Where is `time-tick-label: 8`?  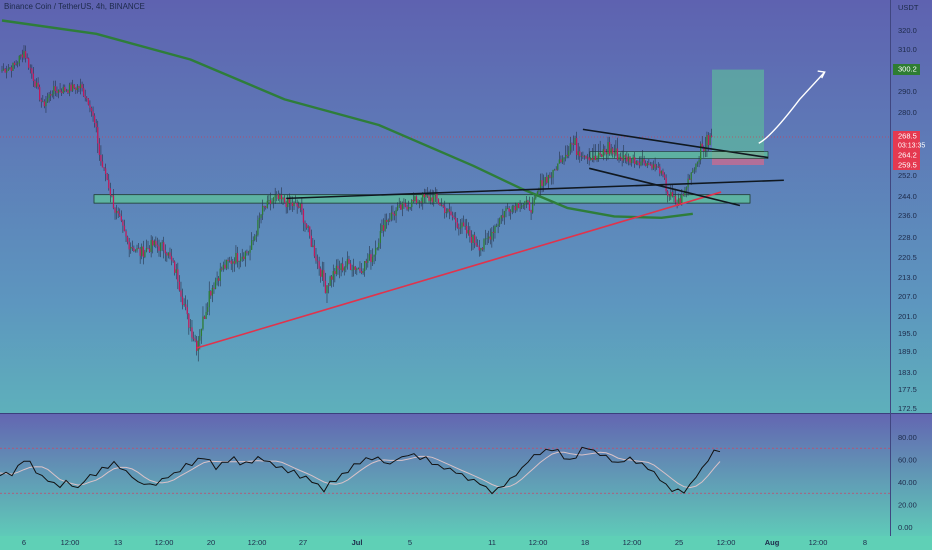 time-tick-label: 8 is located at coordinates (865, 542).